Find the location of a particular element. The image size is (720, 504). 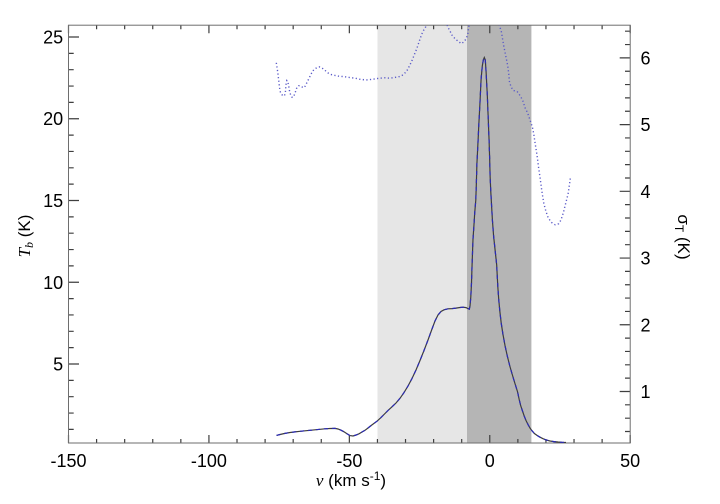

svg-text: 50 is located at coordinates (630, 461).